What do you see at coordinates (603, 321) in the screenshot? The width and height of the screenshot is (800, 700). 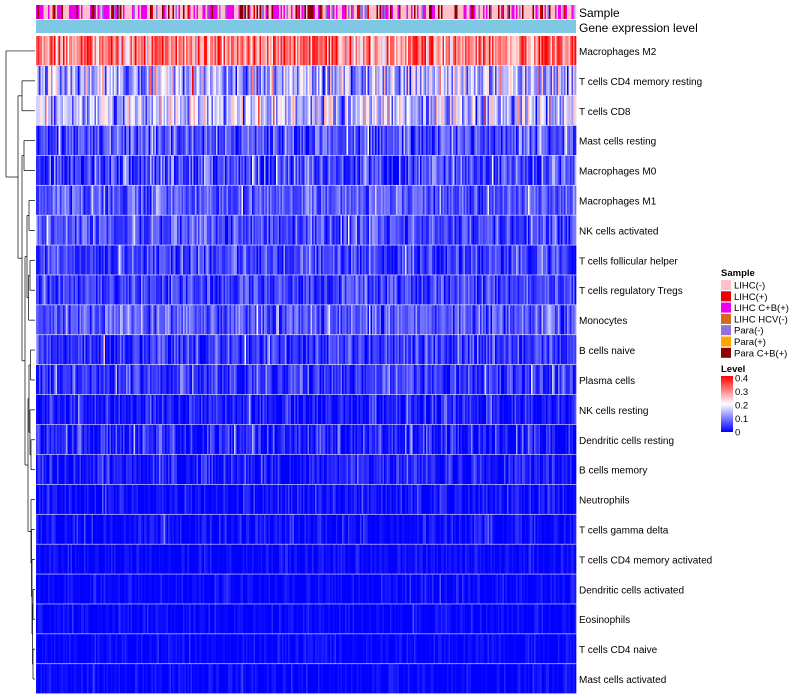 I see `row-label: Monocytes` at bounding box center [603, 321].